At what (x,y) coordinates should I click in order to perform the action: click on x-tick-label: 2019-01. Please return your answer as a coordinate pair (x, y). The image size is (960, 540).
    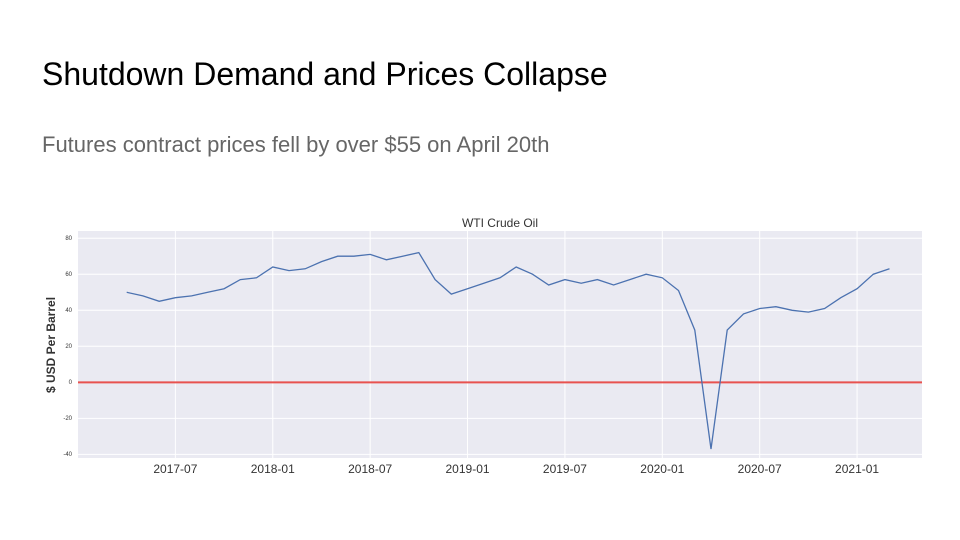
    Looking at the image, I should click on (468, 469).